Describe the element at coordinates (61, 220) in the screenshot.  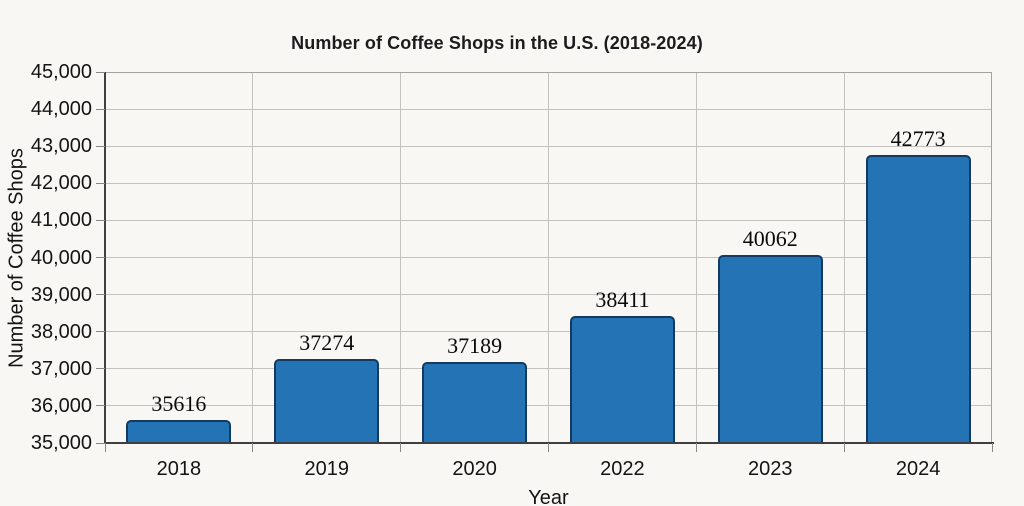
I see `y-tick-label-41000: 41,000` at that location.